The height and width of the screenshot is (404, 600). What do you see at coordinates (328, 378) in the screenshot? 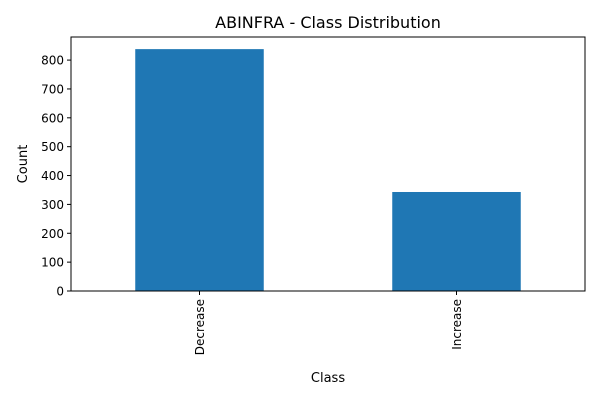
I see `x-axis-label: Class` at bounding box center [328, 378].